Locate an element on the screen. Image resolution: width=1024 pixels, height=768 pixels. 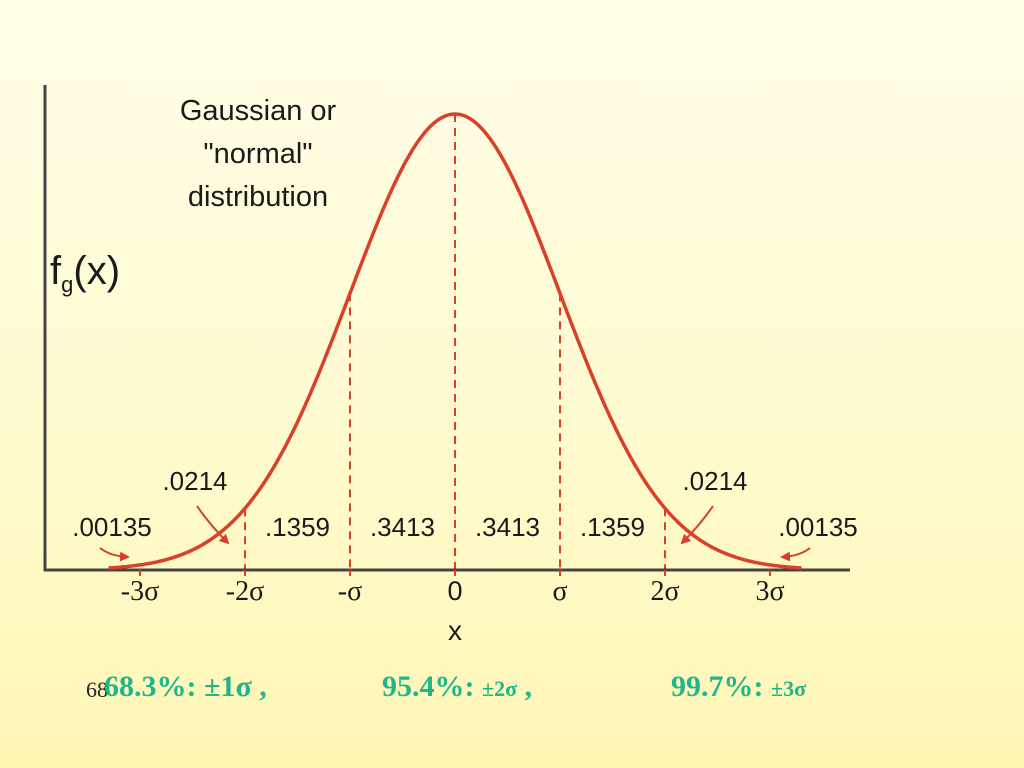
x-tick-label: -2σ is located at coordinates (245, 591).